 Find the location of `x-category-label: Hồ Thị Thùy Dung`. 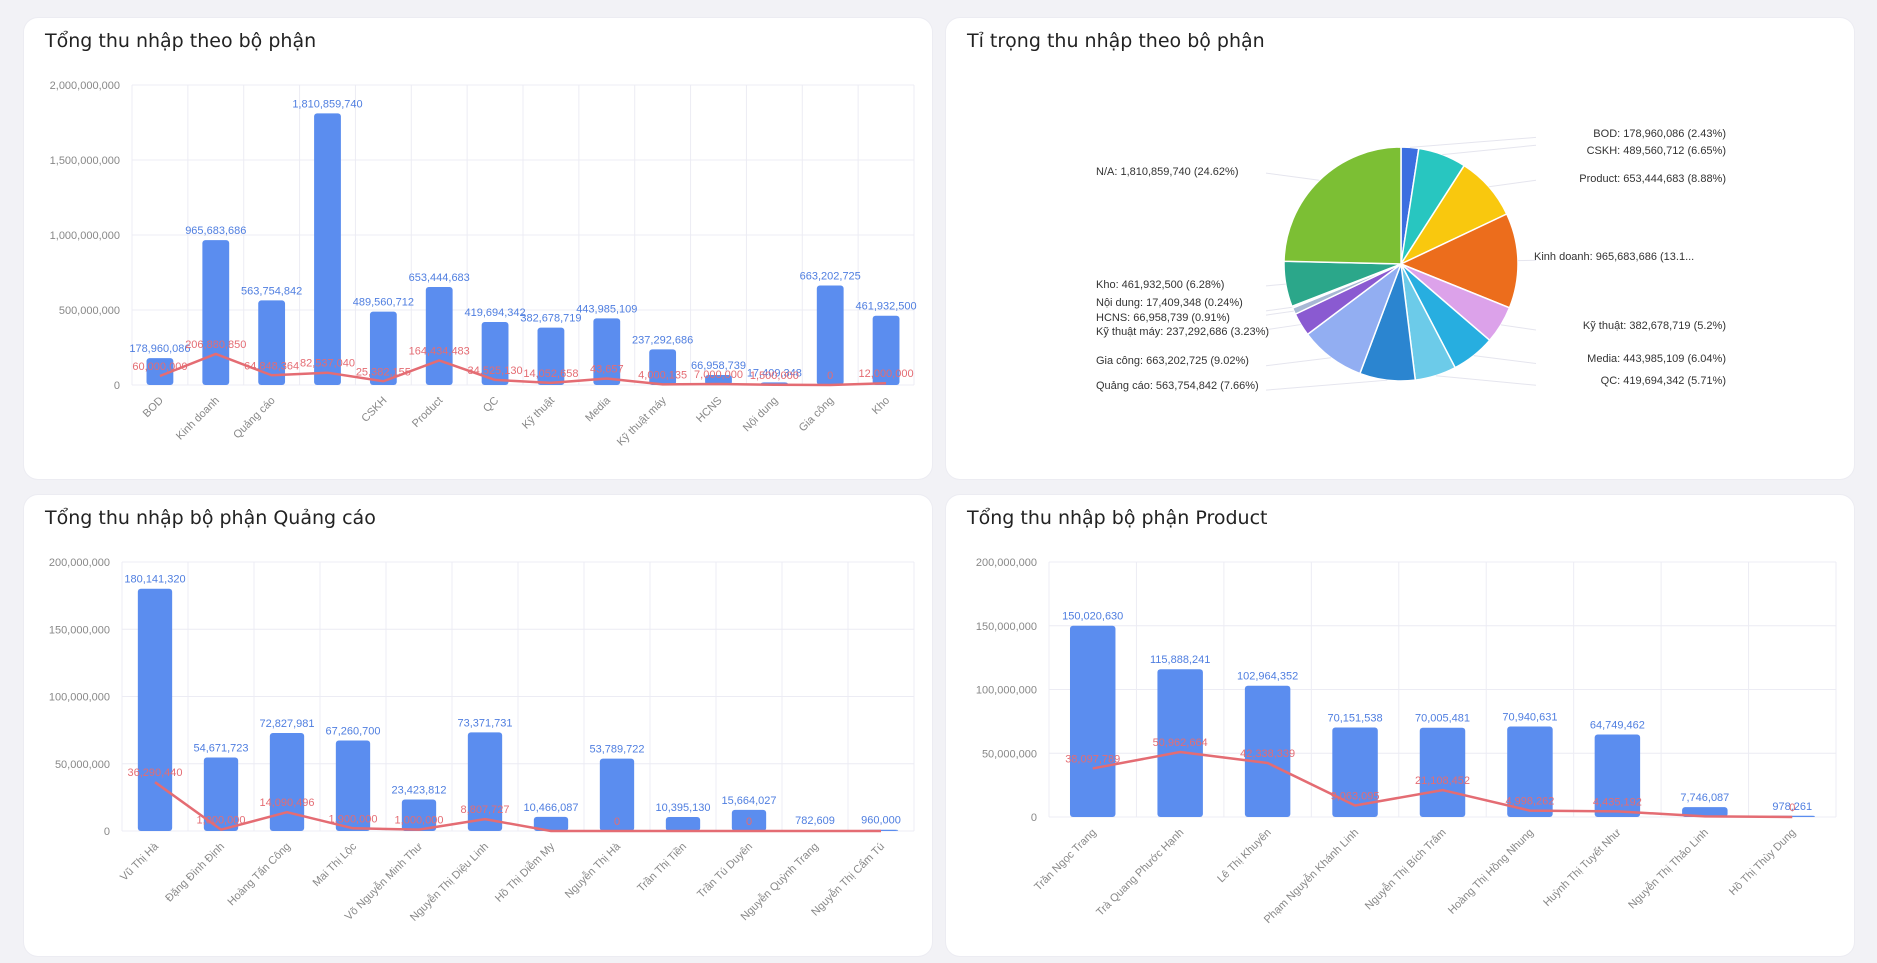

x-category-label: Hồ Thị Thùy Dung is located at coordinates (1762, 862).